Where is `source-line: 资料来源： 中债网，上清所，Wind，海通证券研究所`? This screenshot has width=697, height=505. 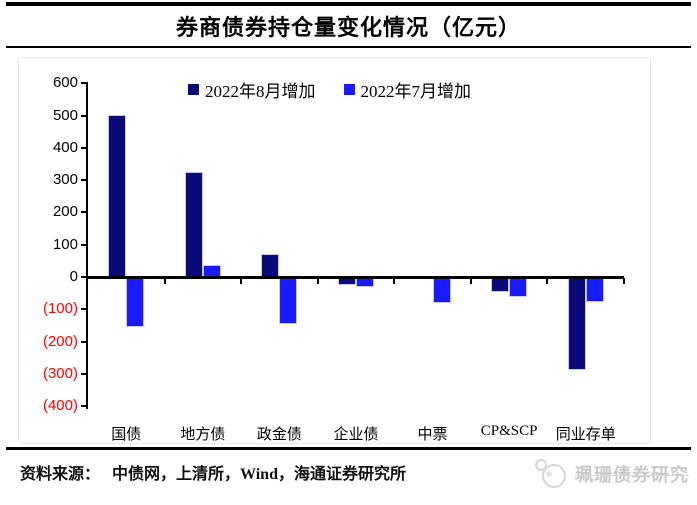
source-line: 资料来源： 中债网，上清所，Wind，海通证券研究所 is located at coordinates (213, 472).